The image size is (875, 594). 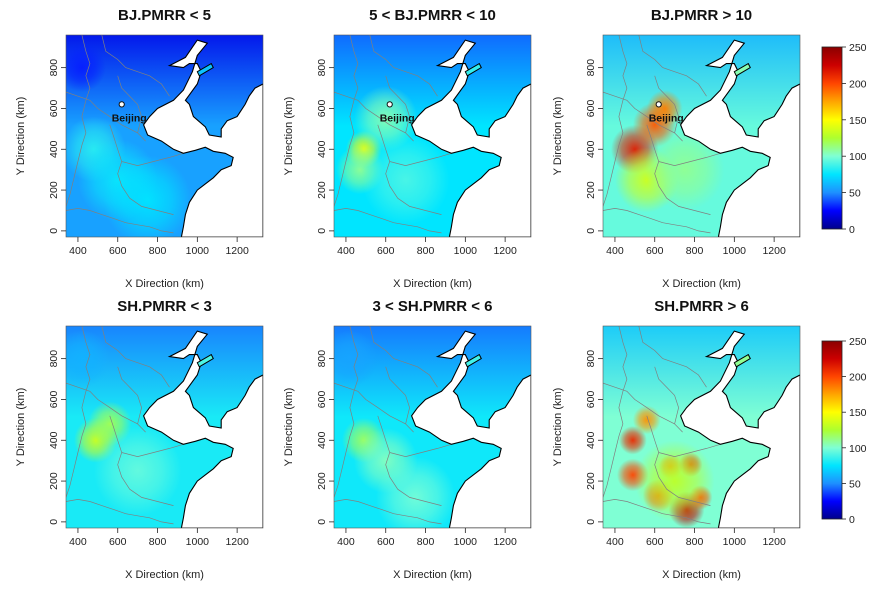 What do you see at coordinates (129, 118) in the screenshot?
I see `beijing-label: Beijing` at bounding box center [129, 118].